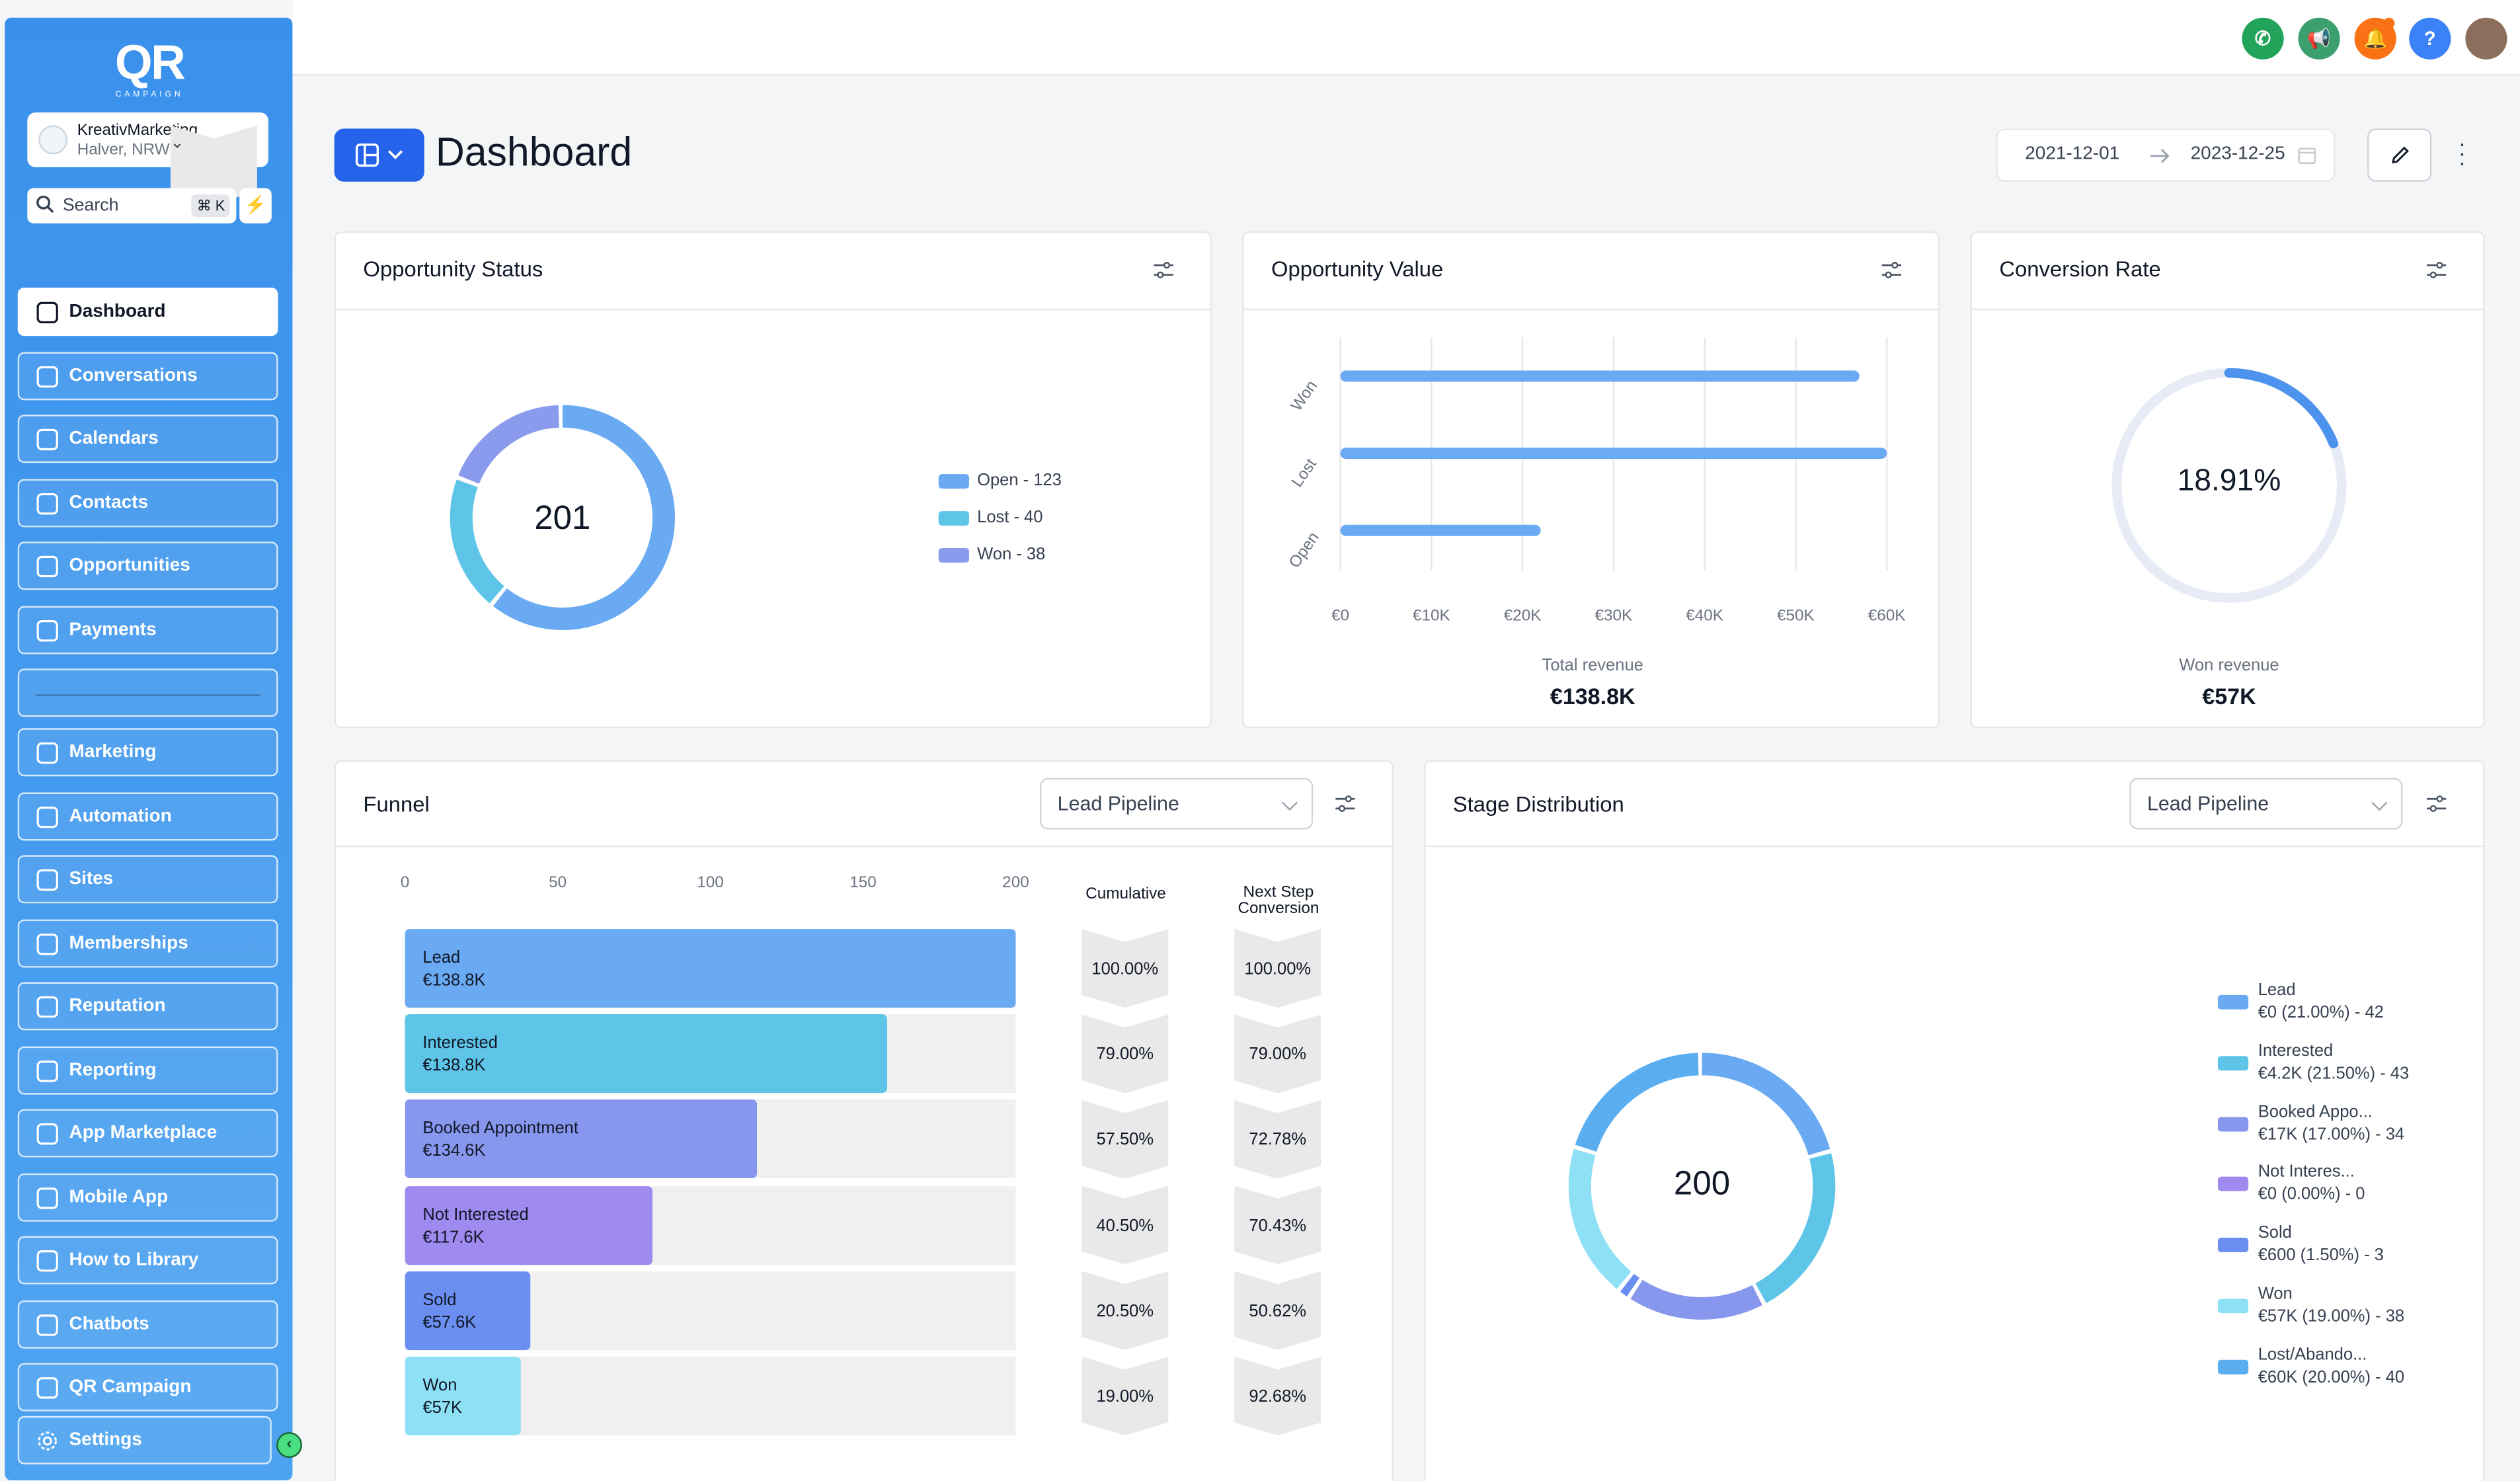 The image size is (2520, 1481). I want to click on funnel-stage-value: €117.6K, so click(453, 1237).